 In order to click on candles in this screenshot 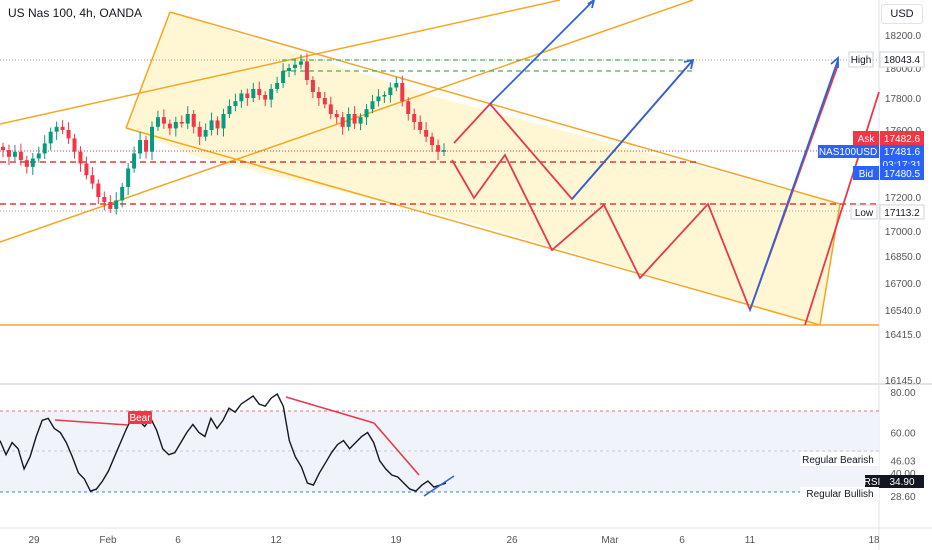, I will do `click(223, 134)`.